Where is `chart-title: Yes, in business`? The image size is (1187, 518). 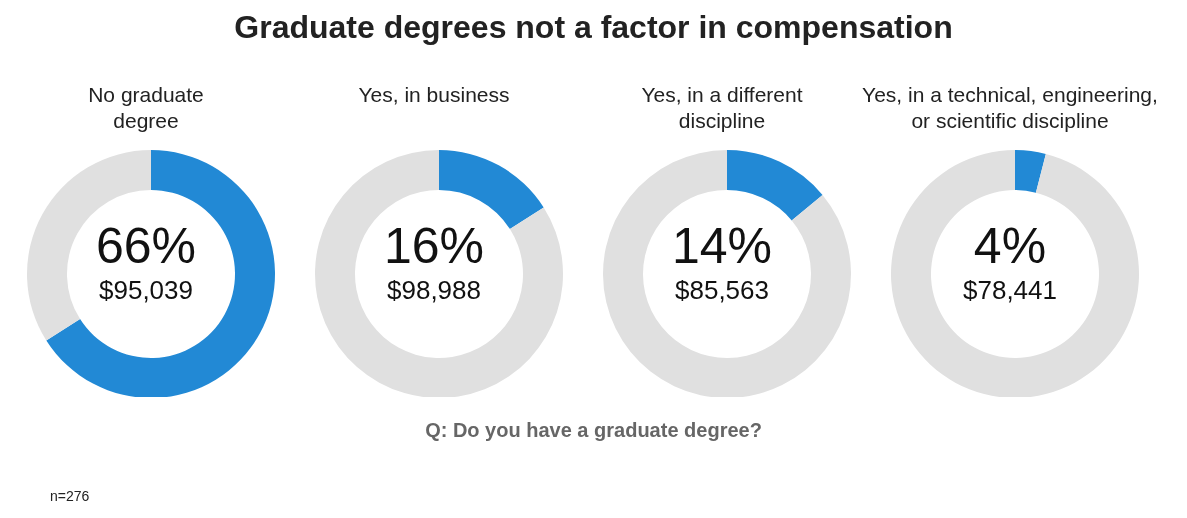 chart-title: Yes, in business is located at coordinates (434, 95).